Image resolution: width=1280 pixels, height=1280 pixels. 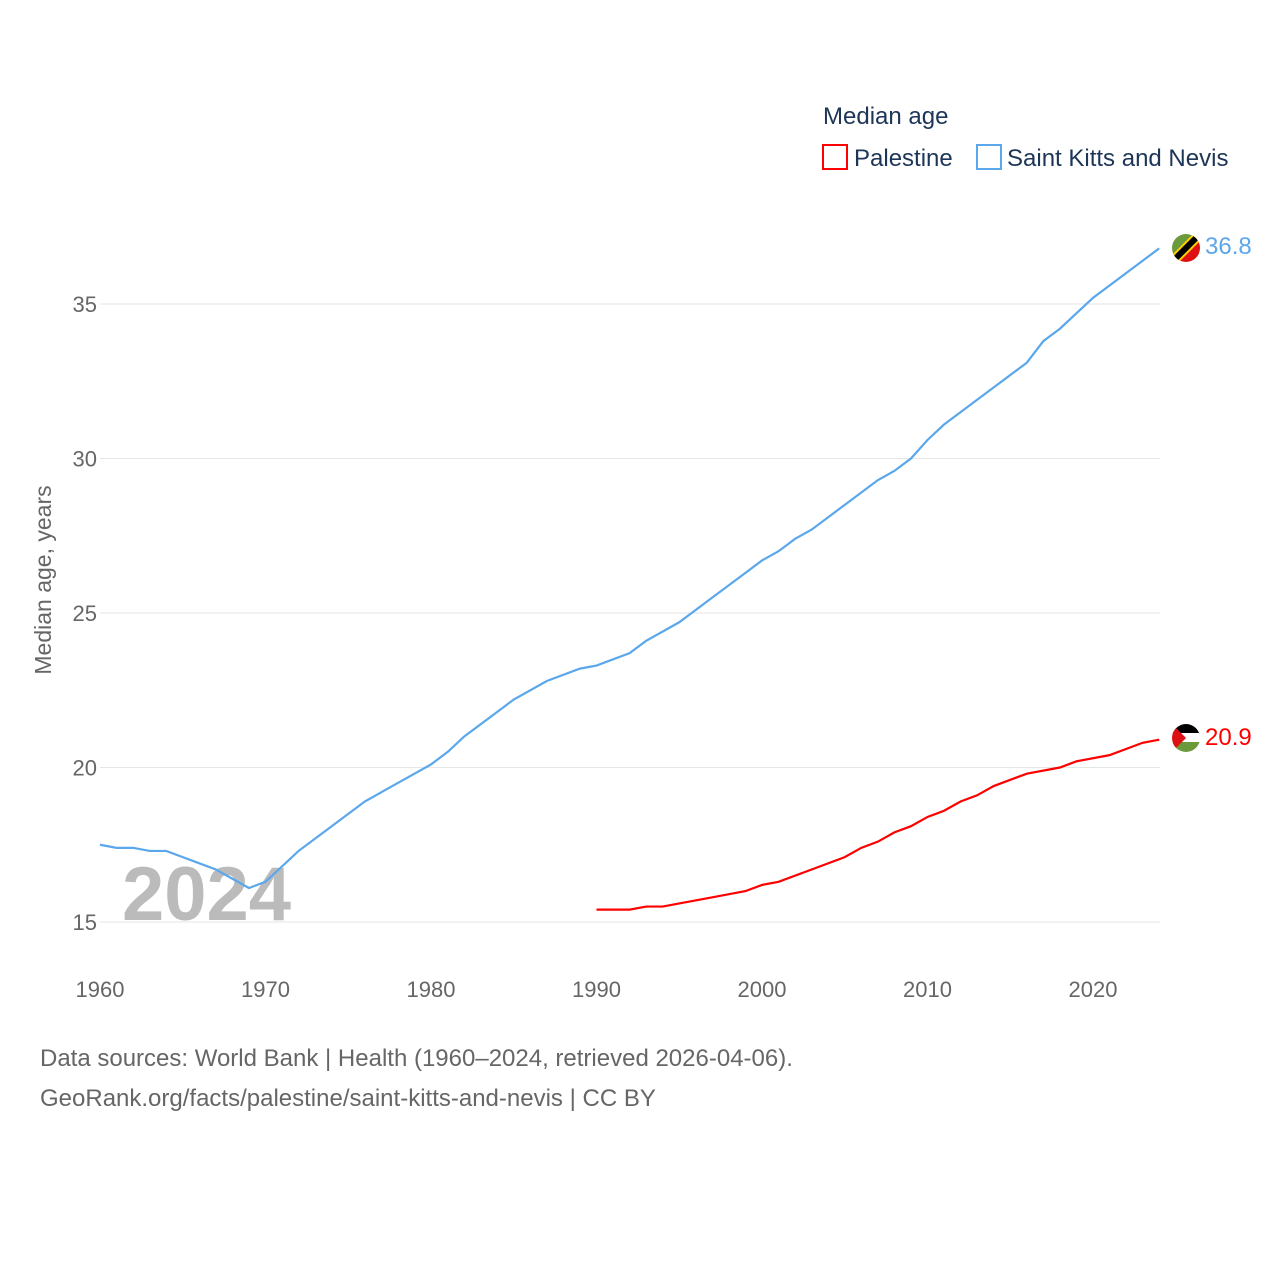 I want to click on end-value-label-palestine: 20.9, so click(x=1228, y=737).